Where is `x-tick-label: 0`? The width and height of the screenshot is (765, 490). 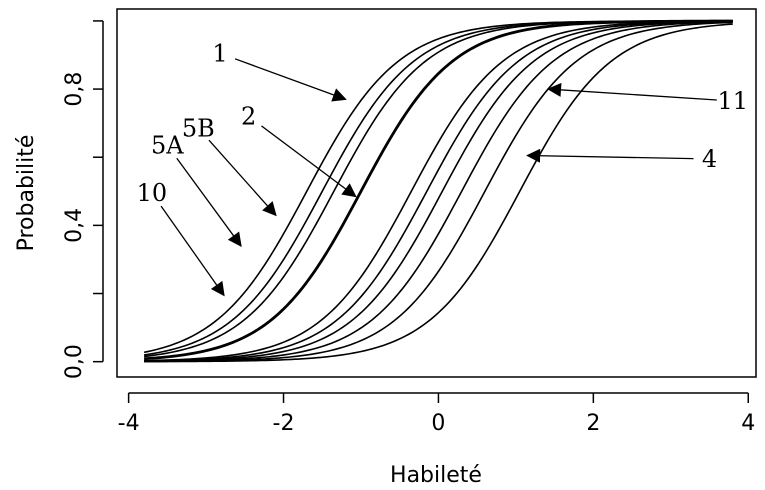 x-tick-label: 0 is located at coordinates (438, 423).